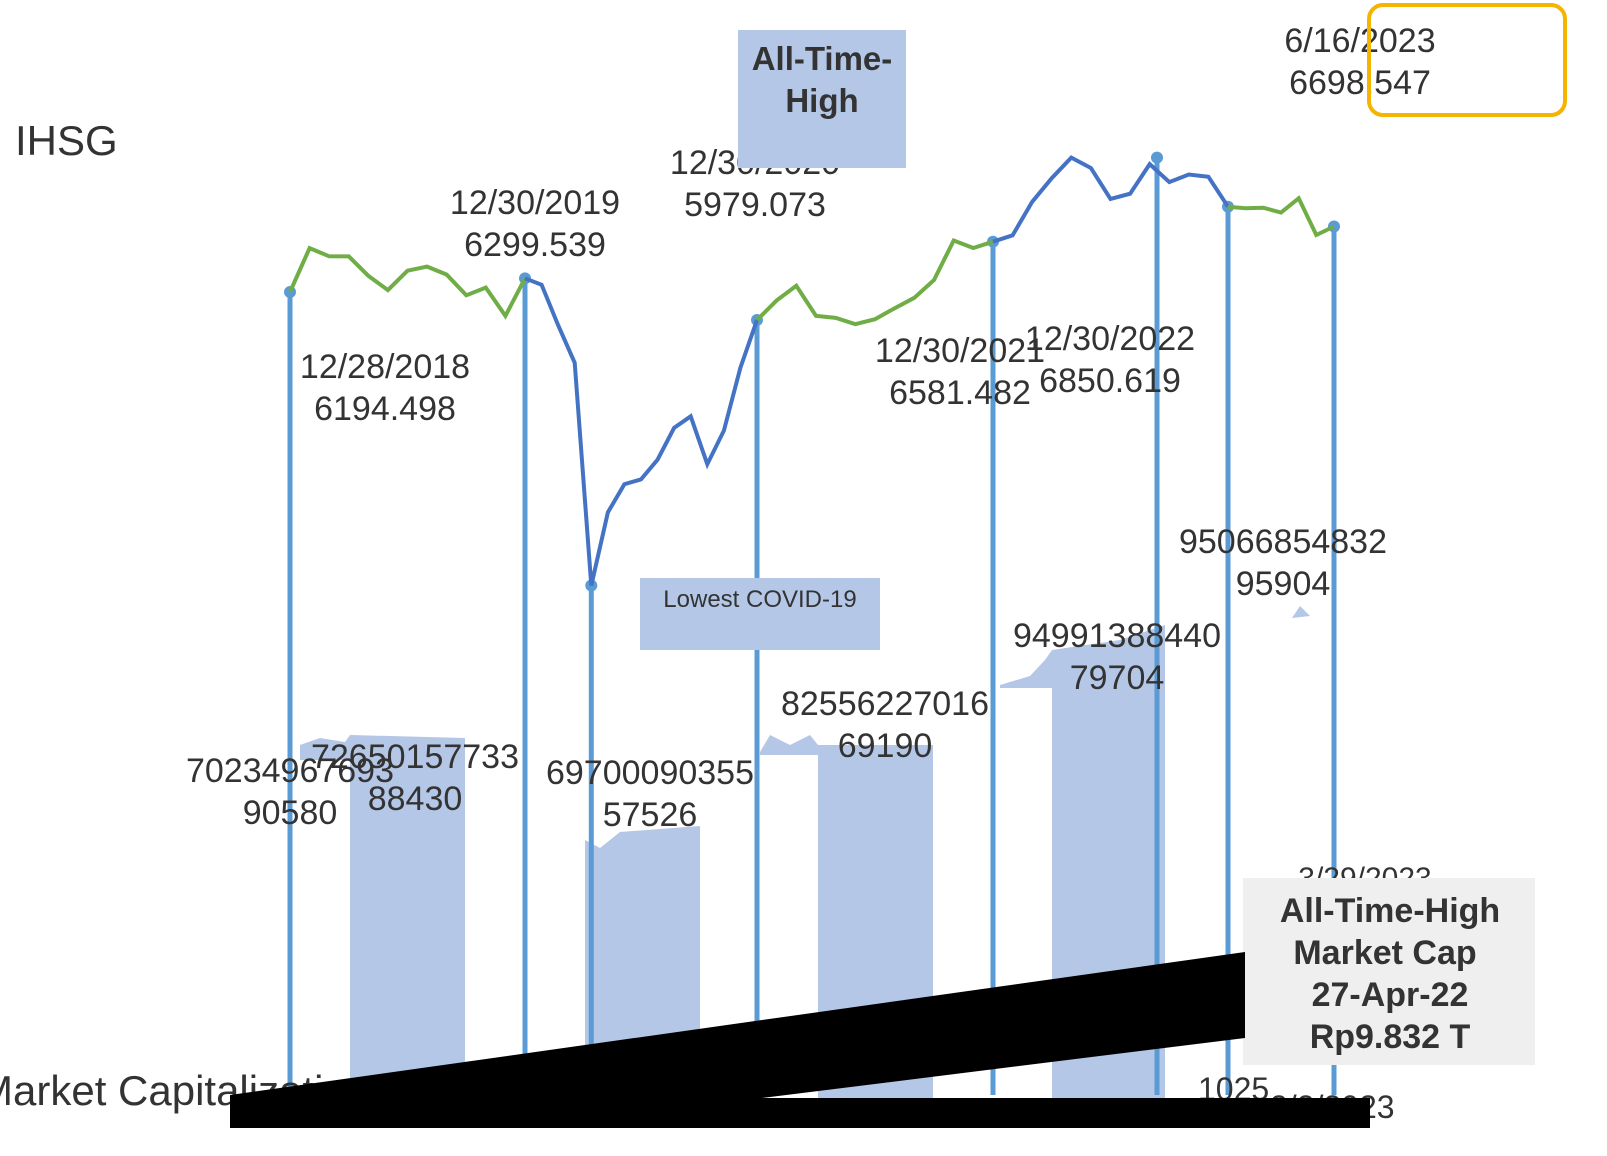 This screenshot has width=1607, height=1156. What do you see at coordinates (415, 757) in the screenshot?
I see `market-cap-label: 72650157733` at bounding box center [415, 757].